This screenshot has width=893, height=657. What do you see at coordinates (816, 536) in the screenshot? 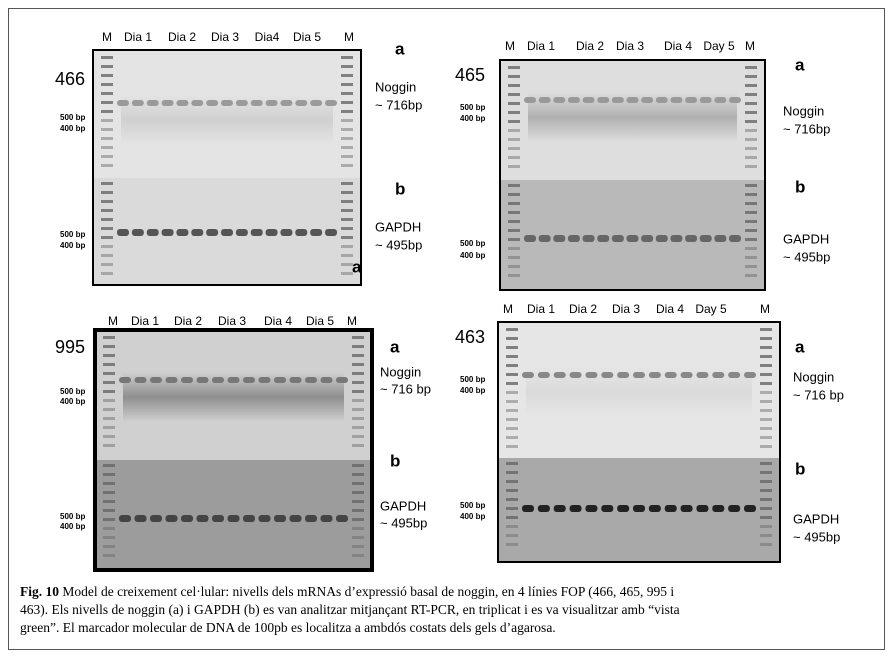
I see `gene-label: ~ 495bp` at bounding box center [816, 536].